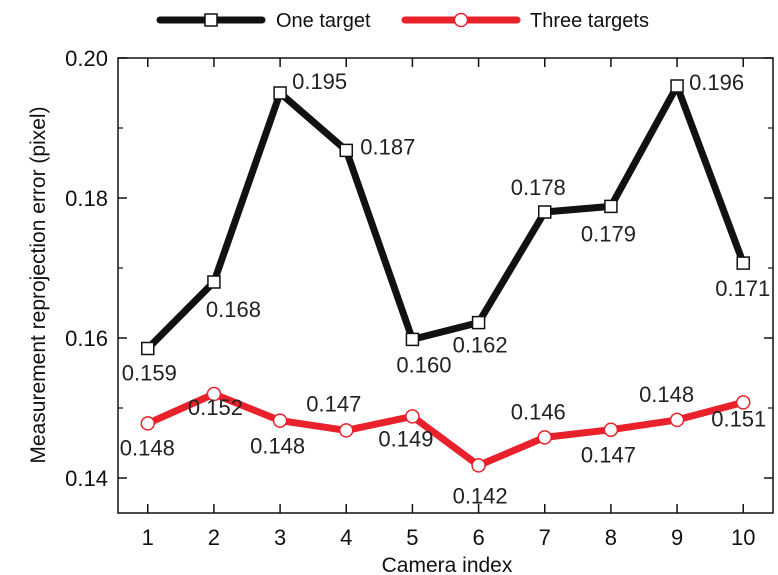  Describe the element at coordinates (677, 537) in the screenshot. I see `x-tick-label: 9` at that location.